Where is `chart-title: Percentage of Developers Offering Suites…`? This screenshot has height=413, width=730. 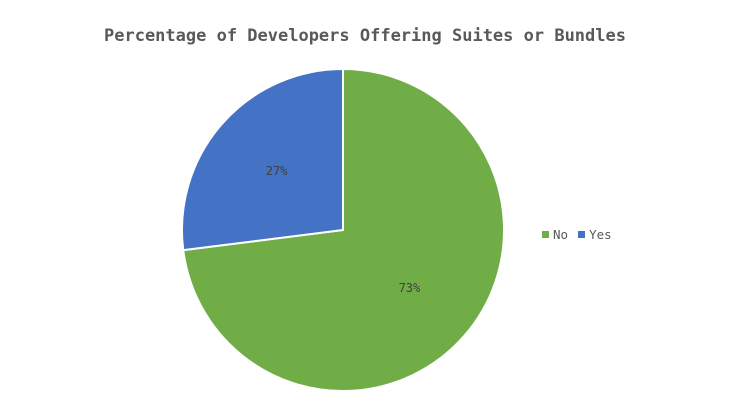
chart-title: Percentage of Developers Offering Suites… is located at coordinates (365, 36).